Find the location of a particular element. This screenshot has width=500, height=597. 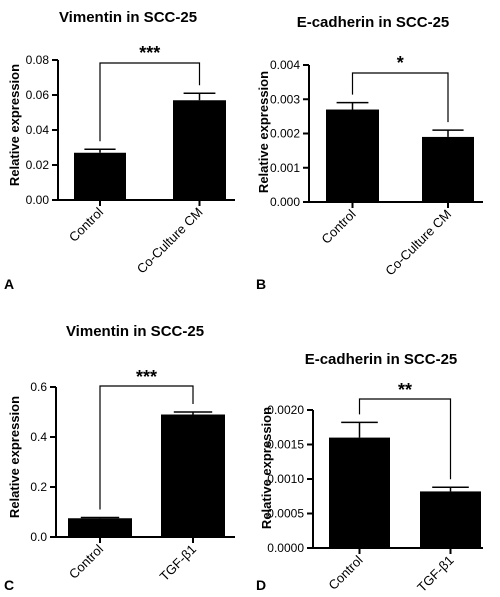

panel-a-category-label: Control is located at coordinates (86, 224).